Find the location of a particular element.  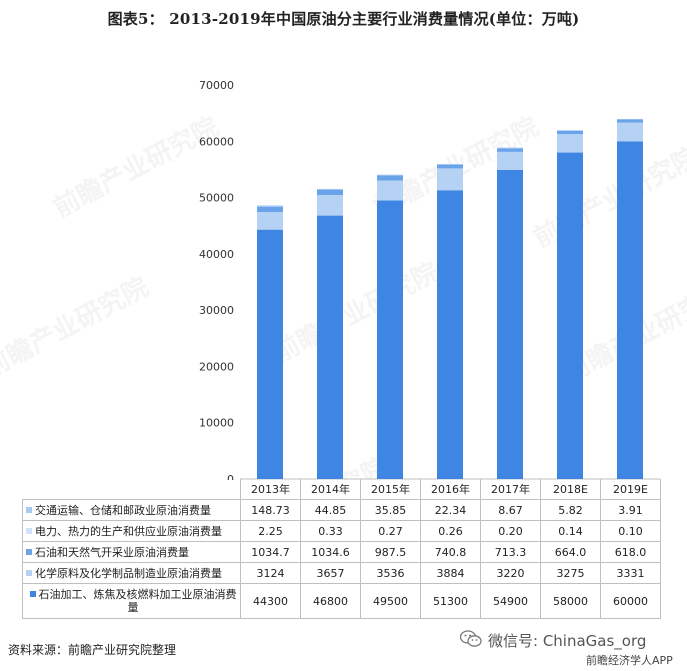

data-label: 664.0 is located at coordinates (570, 552).